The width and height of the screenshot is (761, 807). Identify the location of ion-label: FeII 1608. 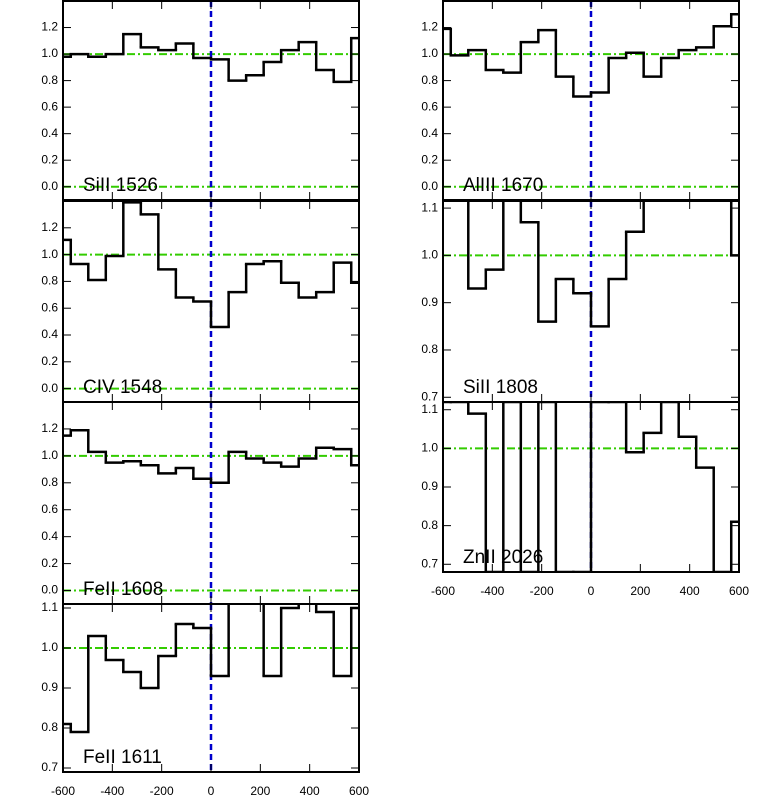
(123, 589).